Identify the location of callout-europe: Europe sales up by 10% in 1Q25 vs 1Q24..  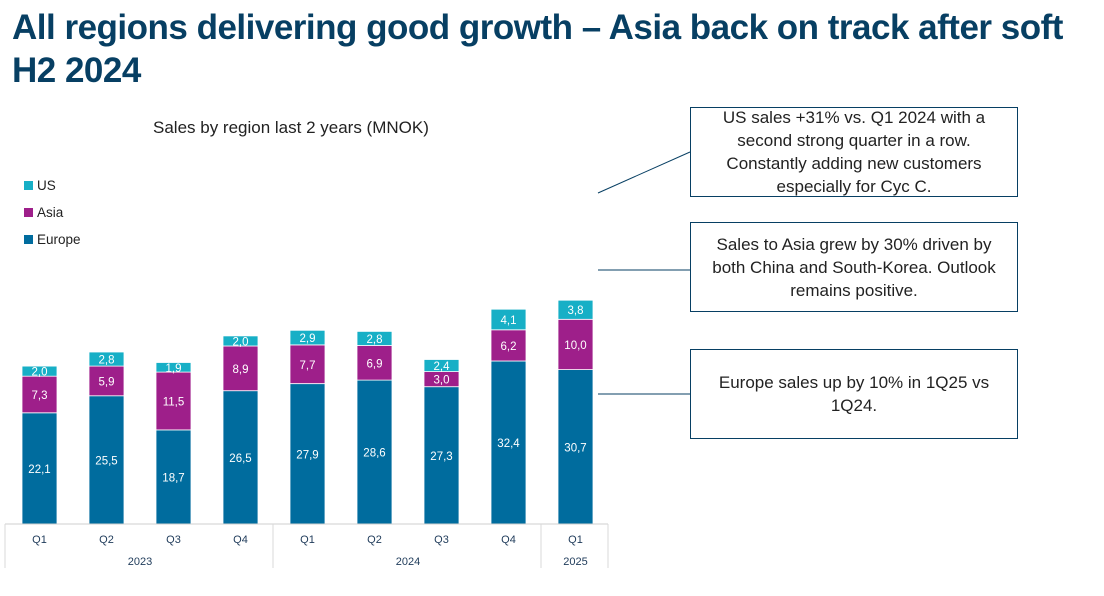
(854, 394).